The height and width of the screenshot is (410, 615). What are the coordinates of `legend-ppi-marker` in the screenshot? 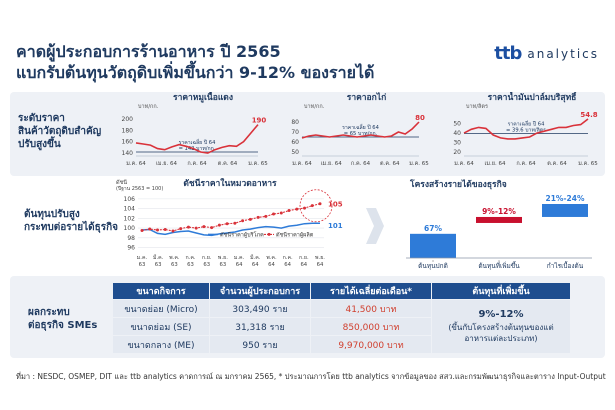 It's located at (269, 234).